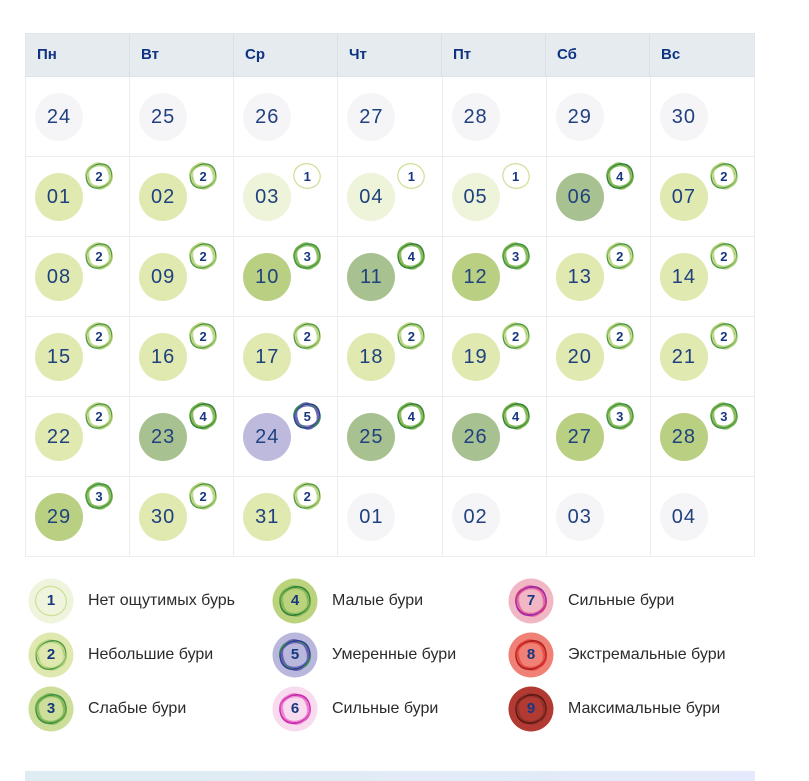 The height and width of the screenshot is (781, 809). Describe the element at coordinates (621, 600) in the screenshot. I see `legend-label: Сильные бури` at that location.